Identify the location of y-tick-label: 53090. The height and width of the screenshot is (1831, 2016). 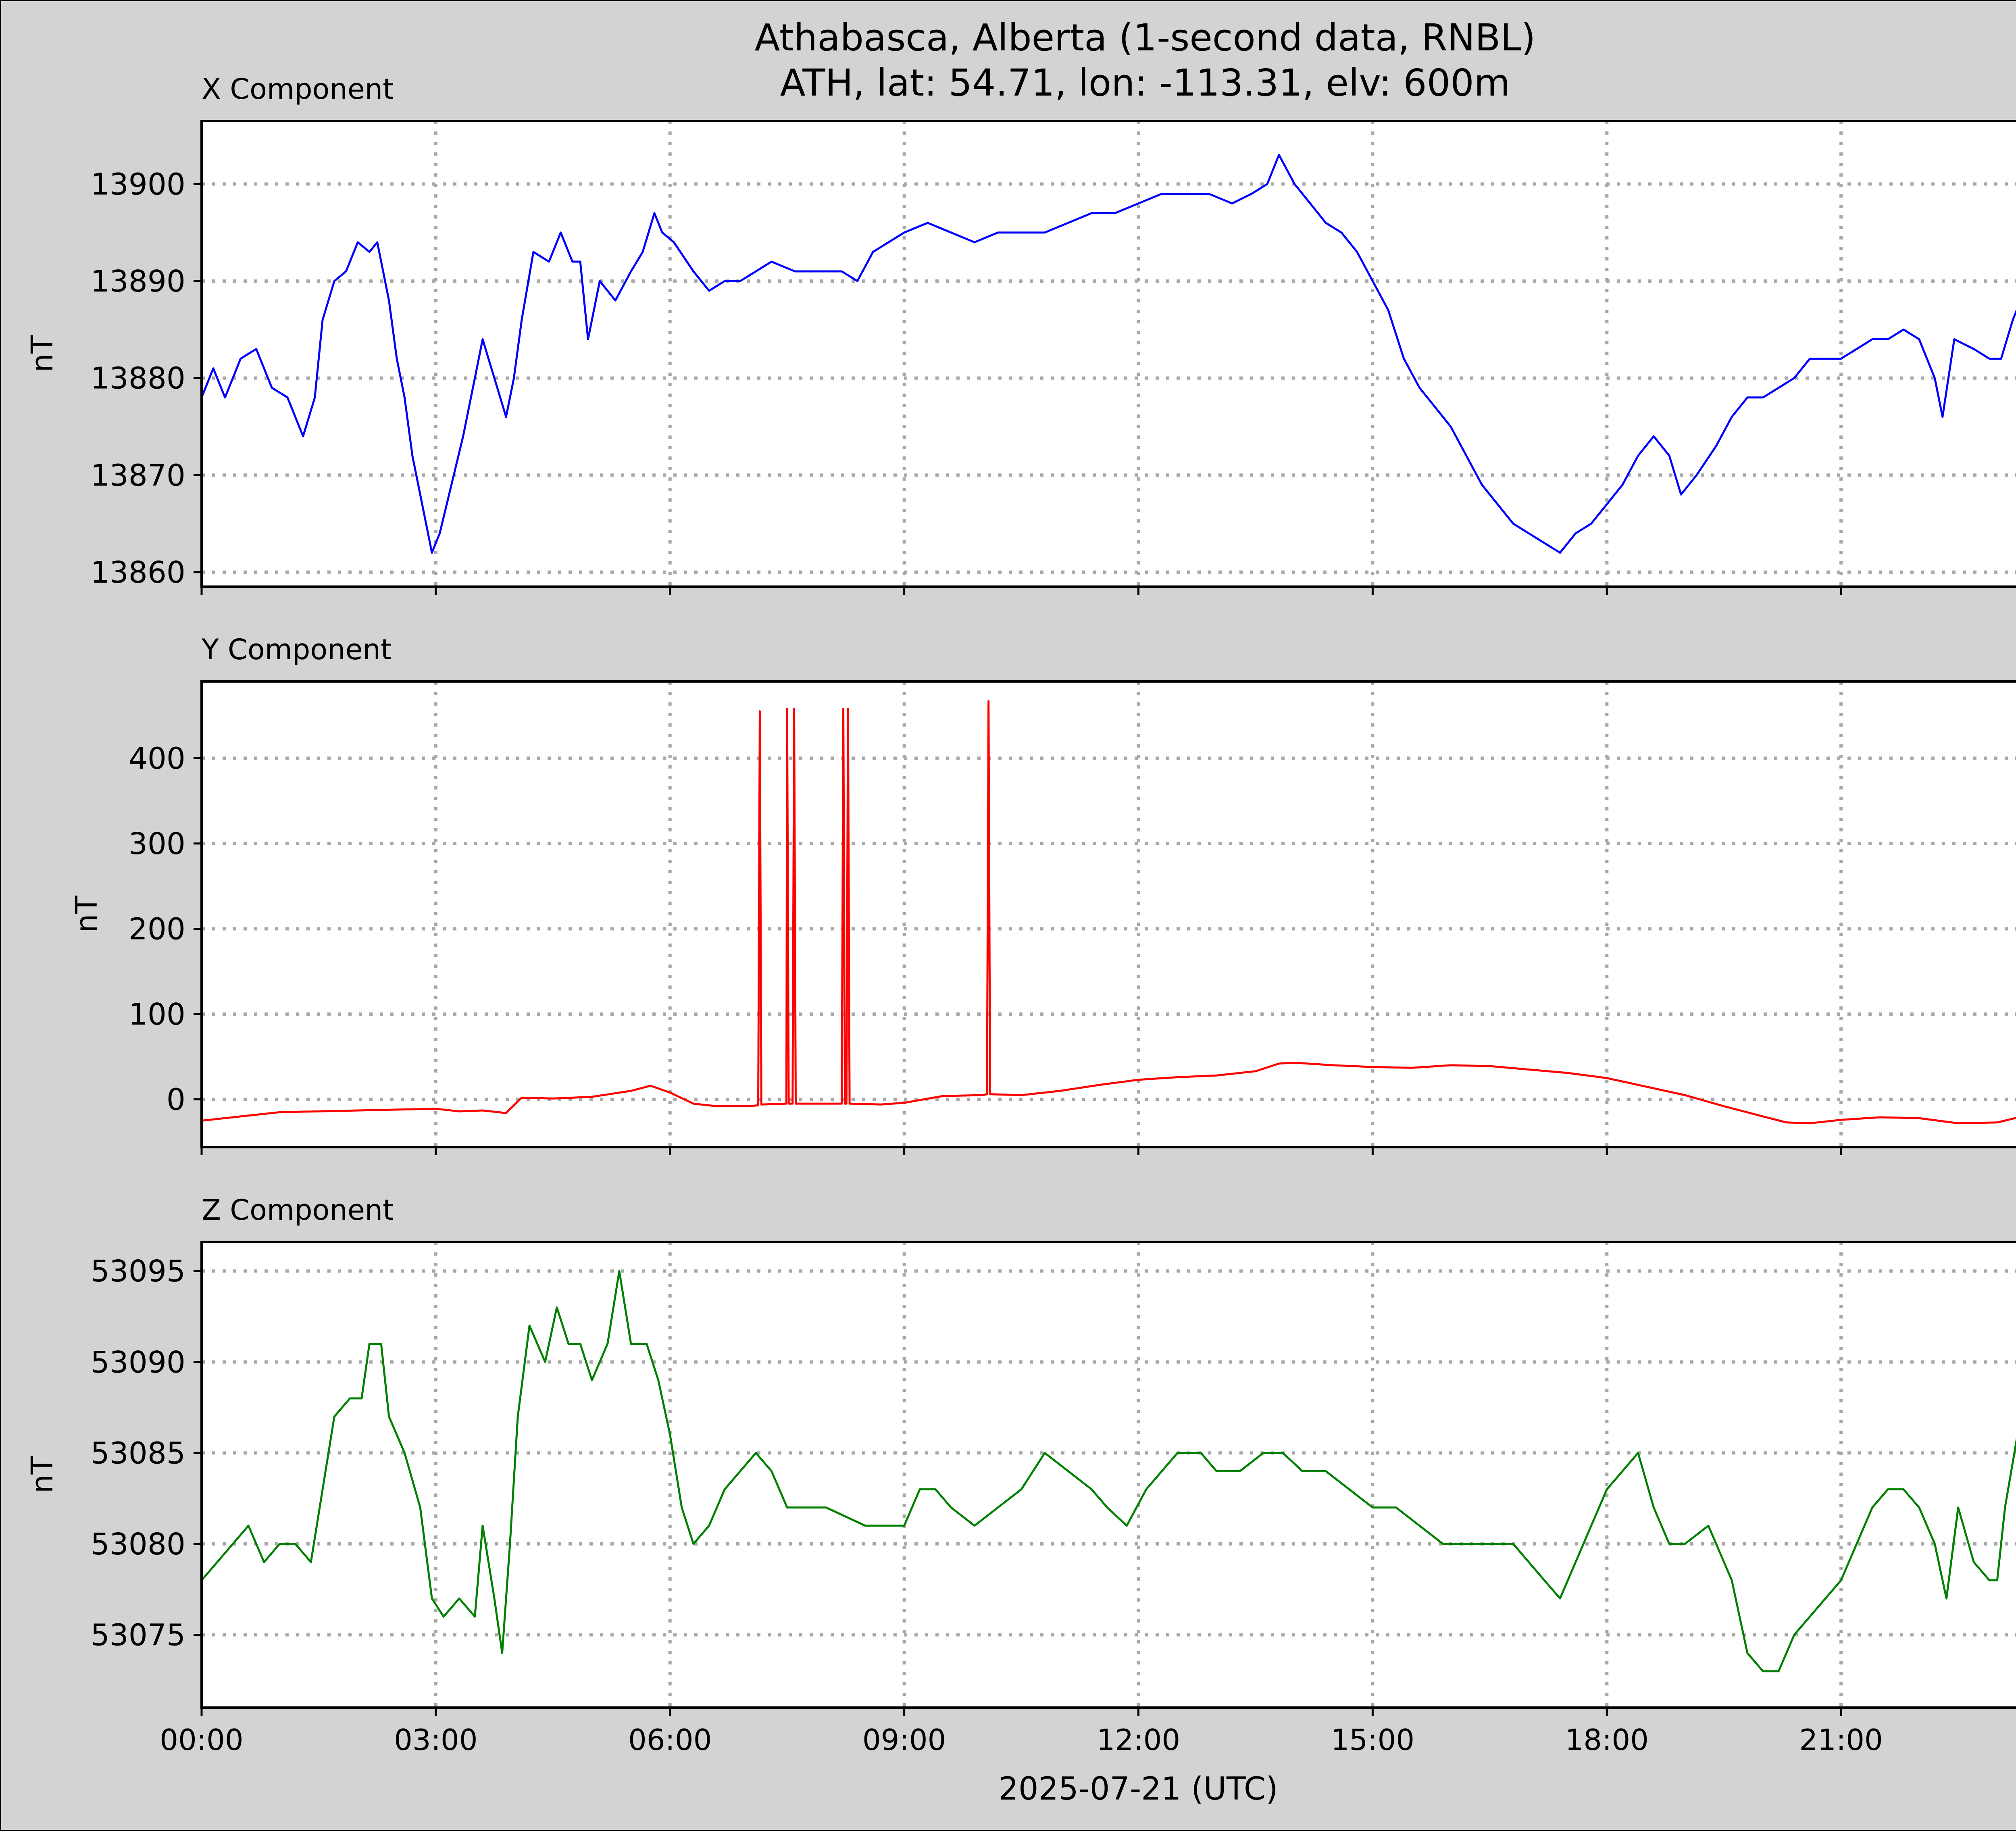
(138, 1362).